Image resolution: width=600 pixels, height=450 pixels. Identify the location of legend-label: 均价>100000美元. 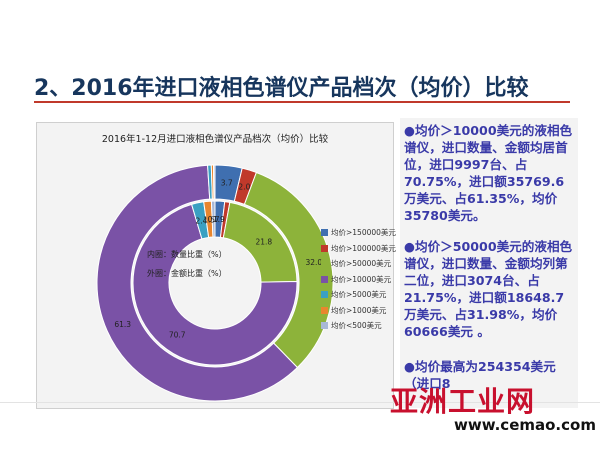
(363, 248).